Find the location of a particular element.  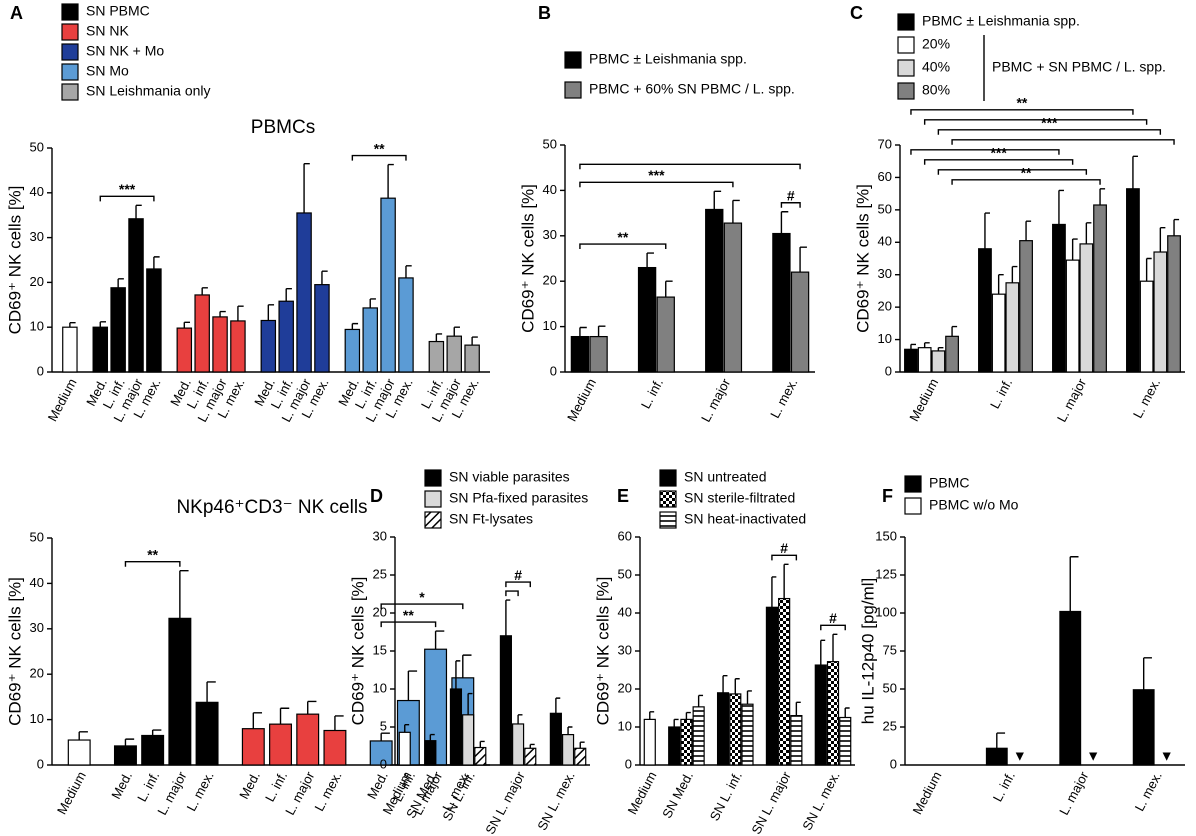

legend-label: PBMC is located at coordinates (949, 483).